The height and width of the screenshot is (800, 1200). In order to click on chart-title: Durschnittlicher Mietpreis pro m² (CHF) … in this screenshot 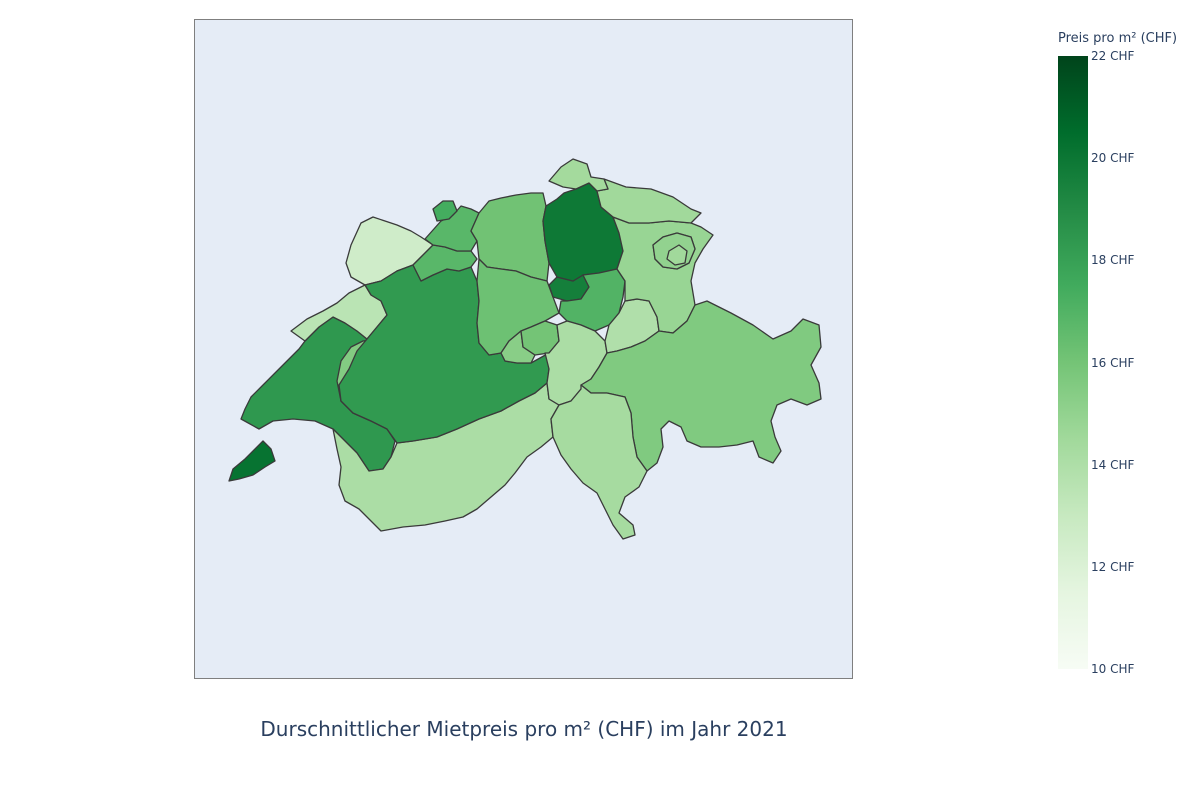, I will do `click(524, 729)`.